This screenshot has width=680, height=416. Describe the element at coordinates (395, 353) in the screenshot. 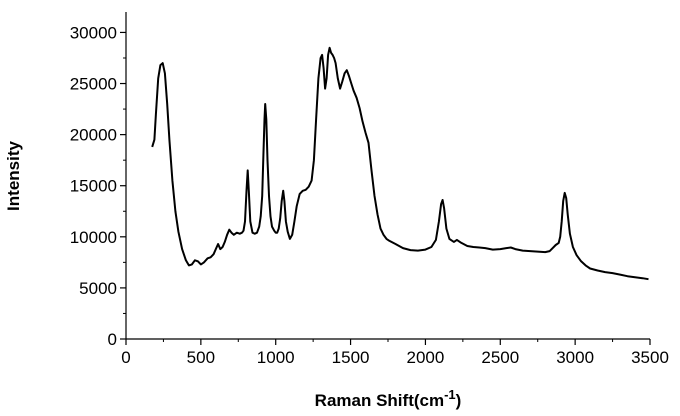

I see `x-ticks: 0 500 1000 1500 2000 2500 3000 3500` at that location.